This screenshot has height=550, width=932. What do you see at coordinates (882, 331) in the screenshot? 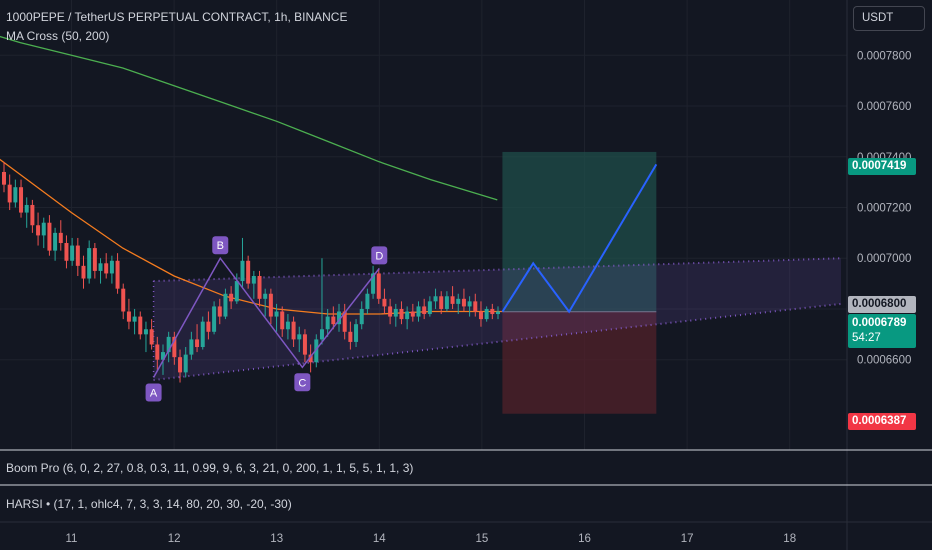
I see `current-price-badge: 0.0006789 54:27` at bounding box center [882, 331].